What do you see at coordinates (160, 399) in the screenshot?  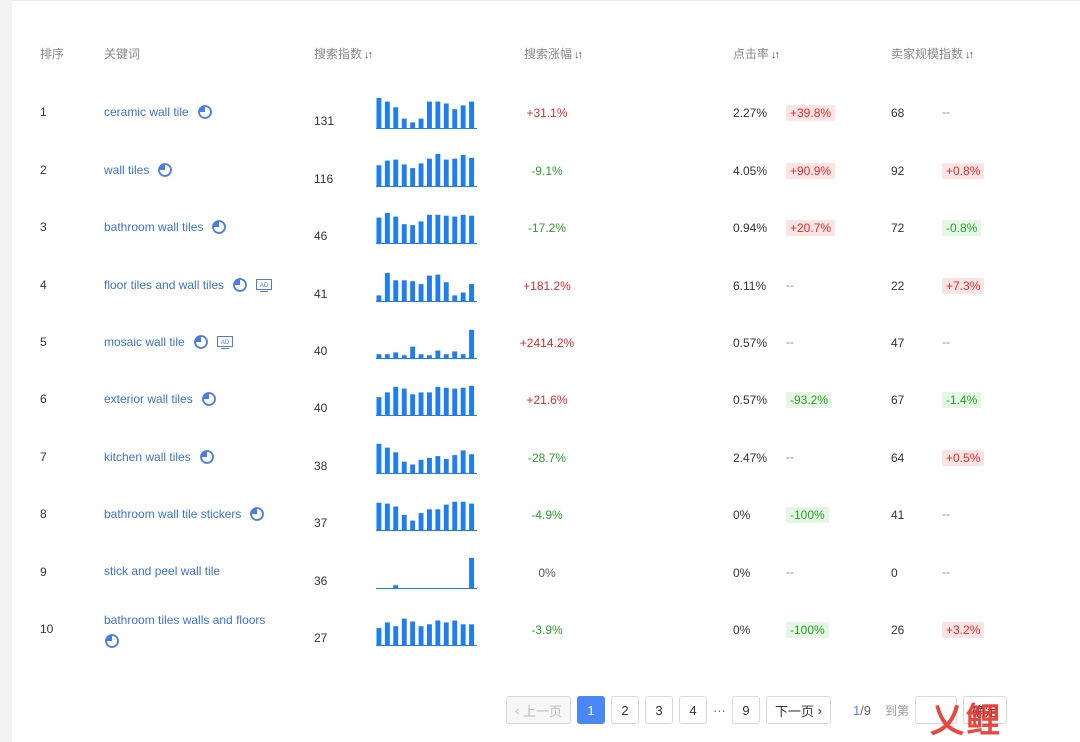 I see `keyword-link: exterior wall tiles` at bounding box center [160, 399].